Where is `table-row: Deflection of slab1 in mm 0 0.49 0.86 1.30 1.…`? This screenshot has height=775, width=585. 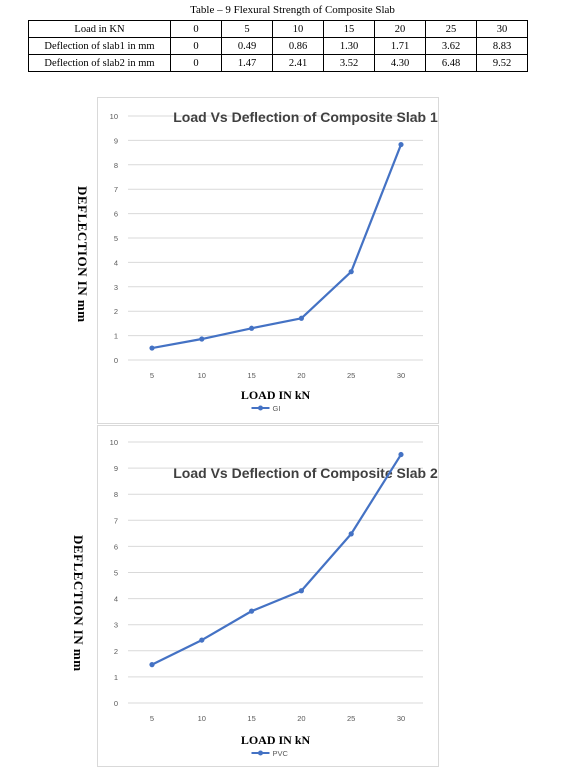 table-row: Deflection of slab1 in mm 0 0.49 0.86 1.30 1.… is located at coordinates (278, 46).